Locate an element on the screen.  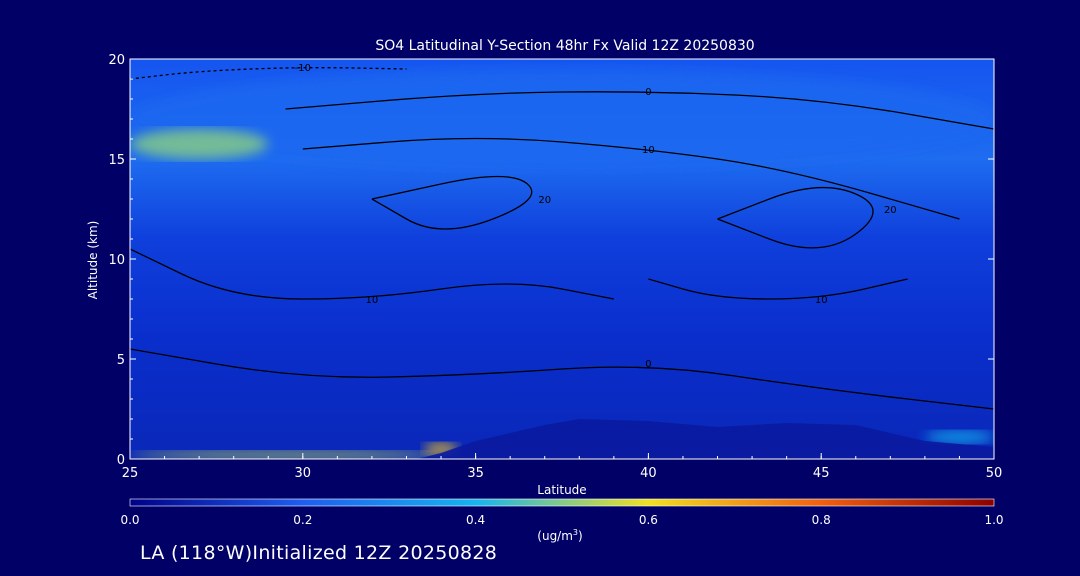
x-tick-label: 45 is located at coordinates (821, 473).